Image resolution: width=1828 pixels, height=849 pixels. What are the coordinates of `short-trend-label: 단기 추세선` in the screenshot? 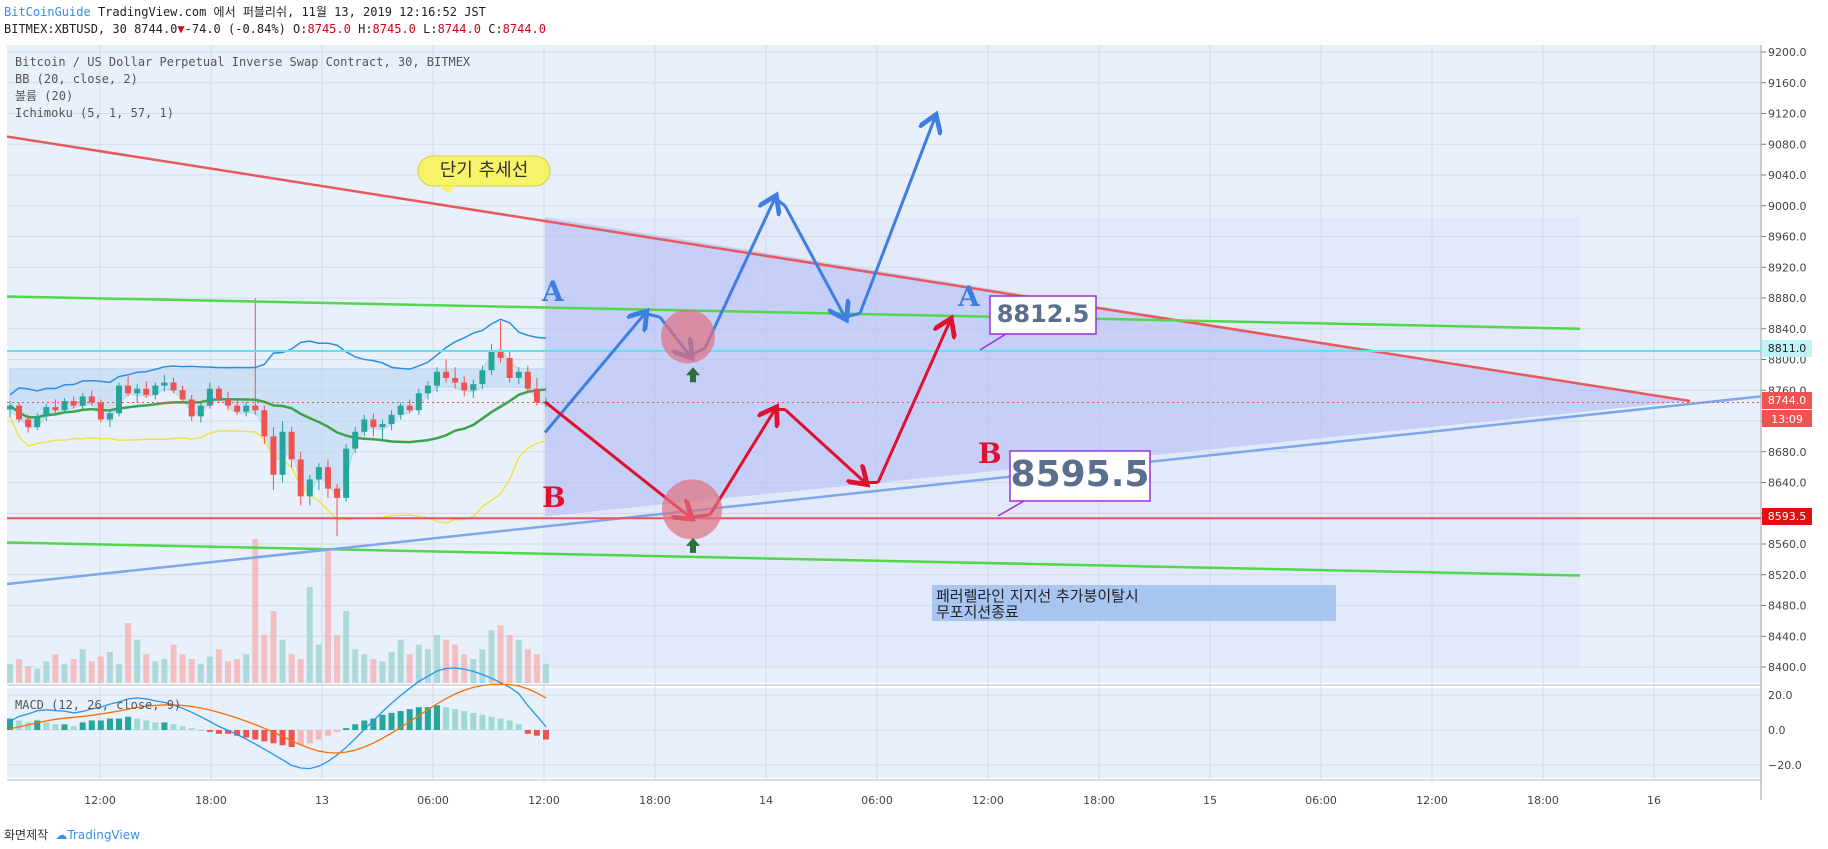 It's located at (484, 170).